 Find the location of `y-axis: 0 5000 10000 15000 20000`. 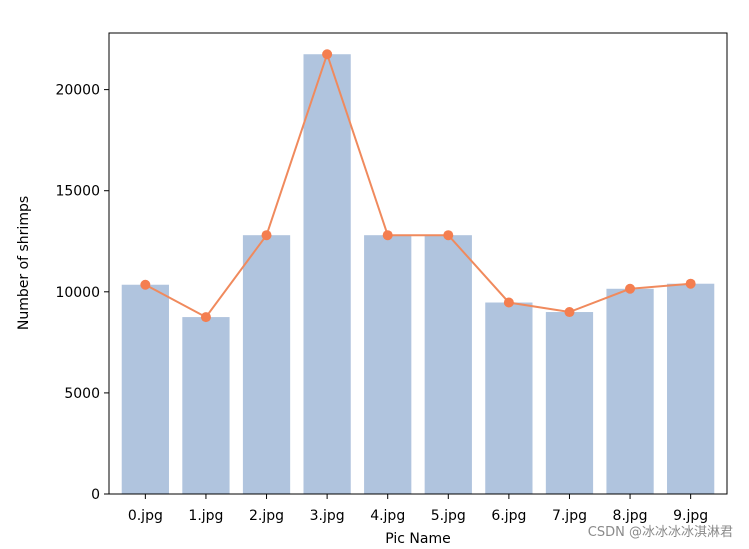

y-axis: 0 5000 10000 15000 20000 is located at coordinates (82, 293).